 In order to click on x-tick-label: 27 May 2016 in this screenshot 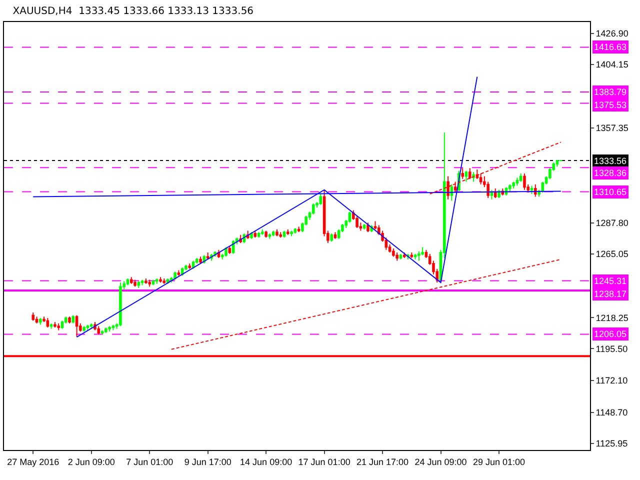, I will do `click(33, 461)`.